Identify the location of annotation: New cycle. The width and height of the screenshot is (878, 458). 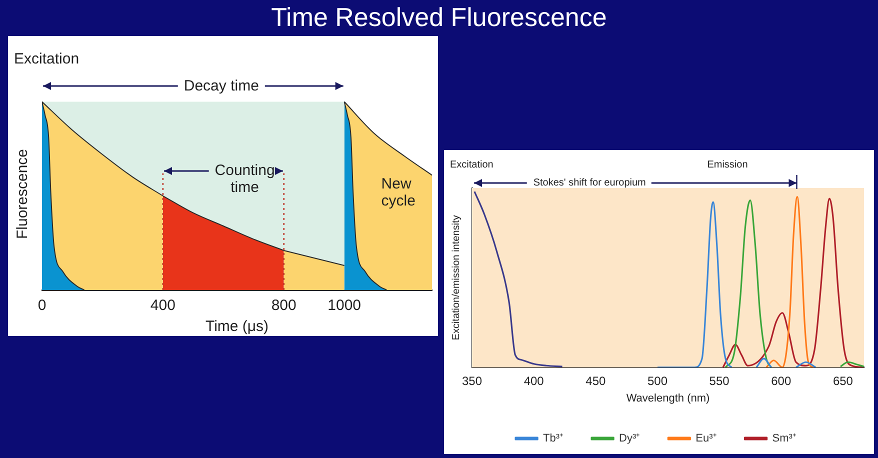
(398, 193).